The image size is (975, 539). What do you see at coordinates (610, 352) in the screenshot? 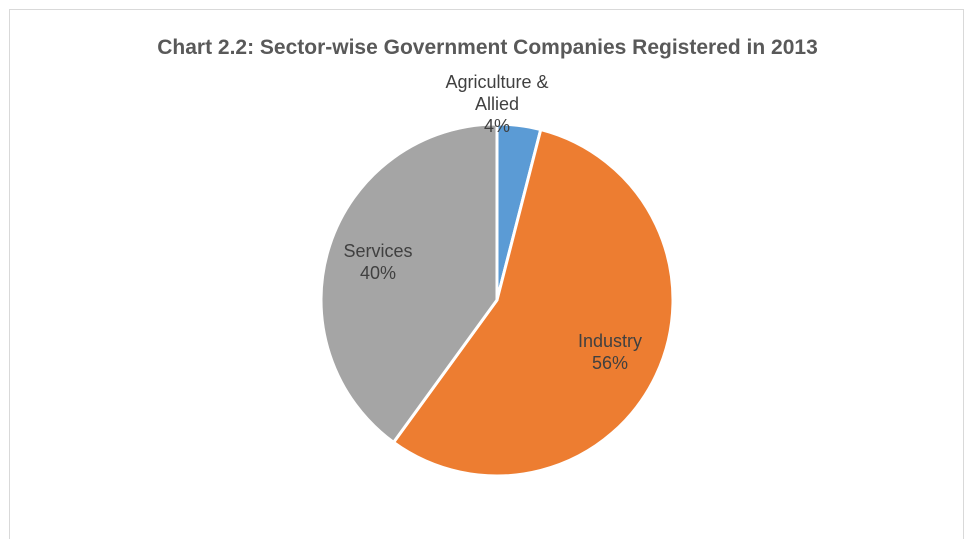
I see `data-label-industry: Industry 56%` at bounding box center [610, 352].